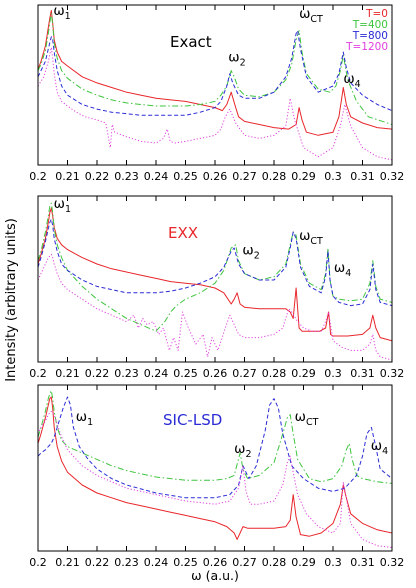  Describe the element at coordinates (366, 47) in the screenshot. I see `legend-entry: T=1200` at that location.